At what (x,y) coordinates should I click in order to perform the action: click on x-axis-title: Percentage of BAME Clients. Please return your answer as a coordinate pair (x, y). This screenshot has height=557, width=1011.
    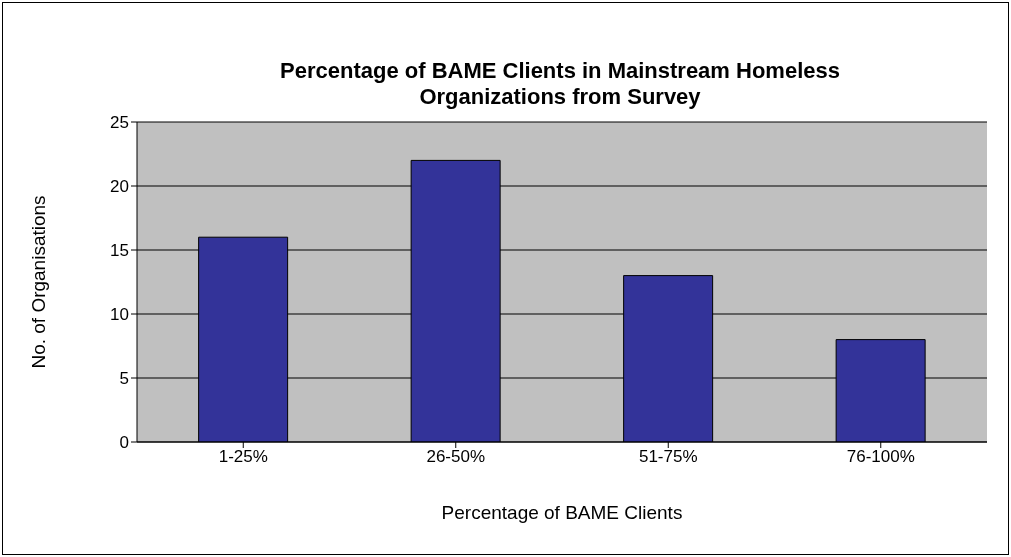
    Looking at the image, I should click on (562, 512).